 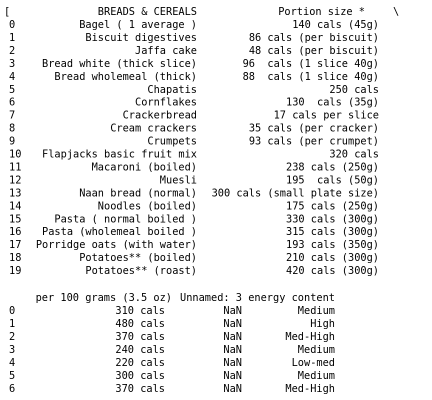 What do you see at coordinates (138, 258) in the screenshot?
I see `food-name: Potatoes** (boiled)` at bounding box center [138, 258].